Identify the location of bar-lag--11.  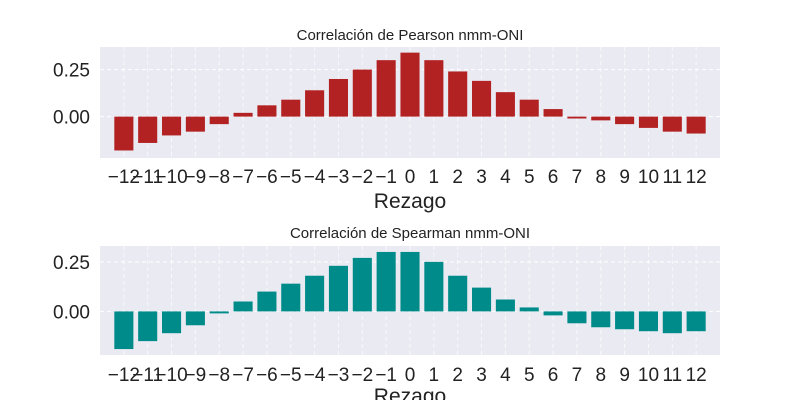
(148, 129).